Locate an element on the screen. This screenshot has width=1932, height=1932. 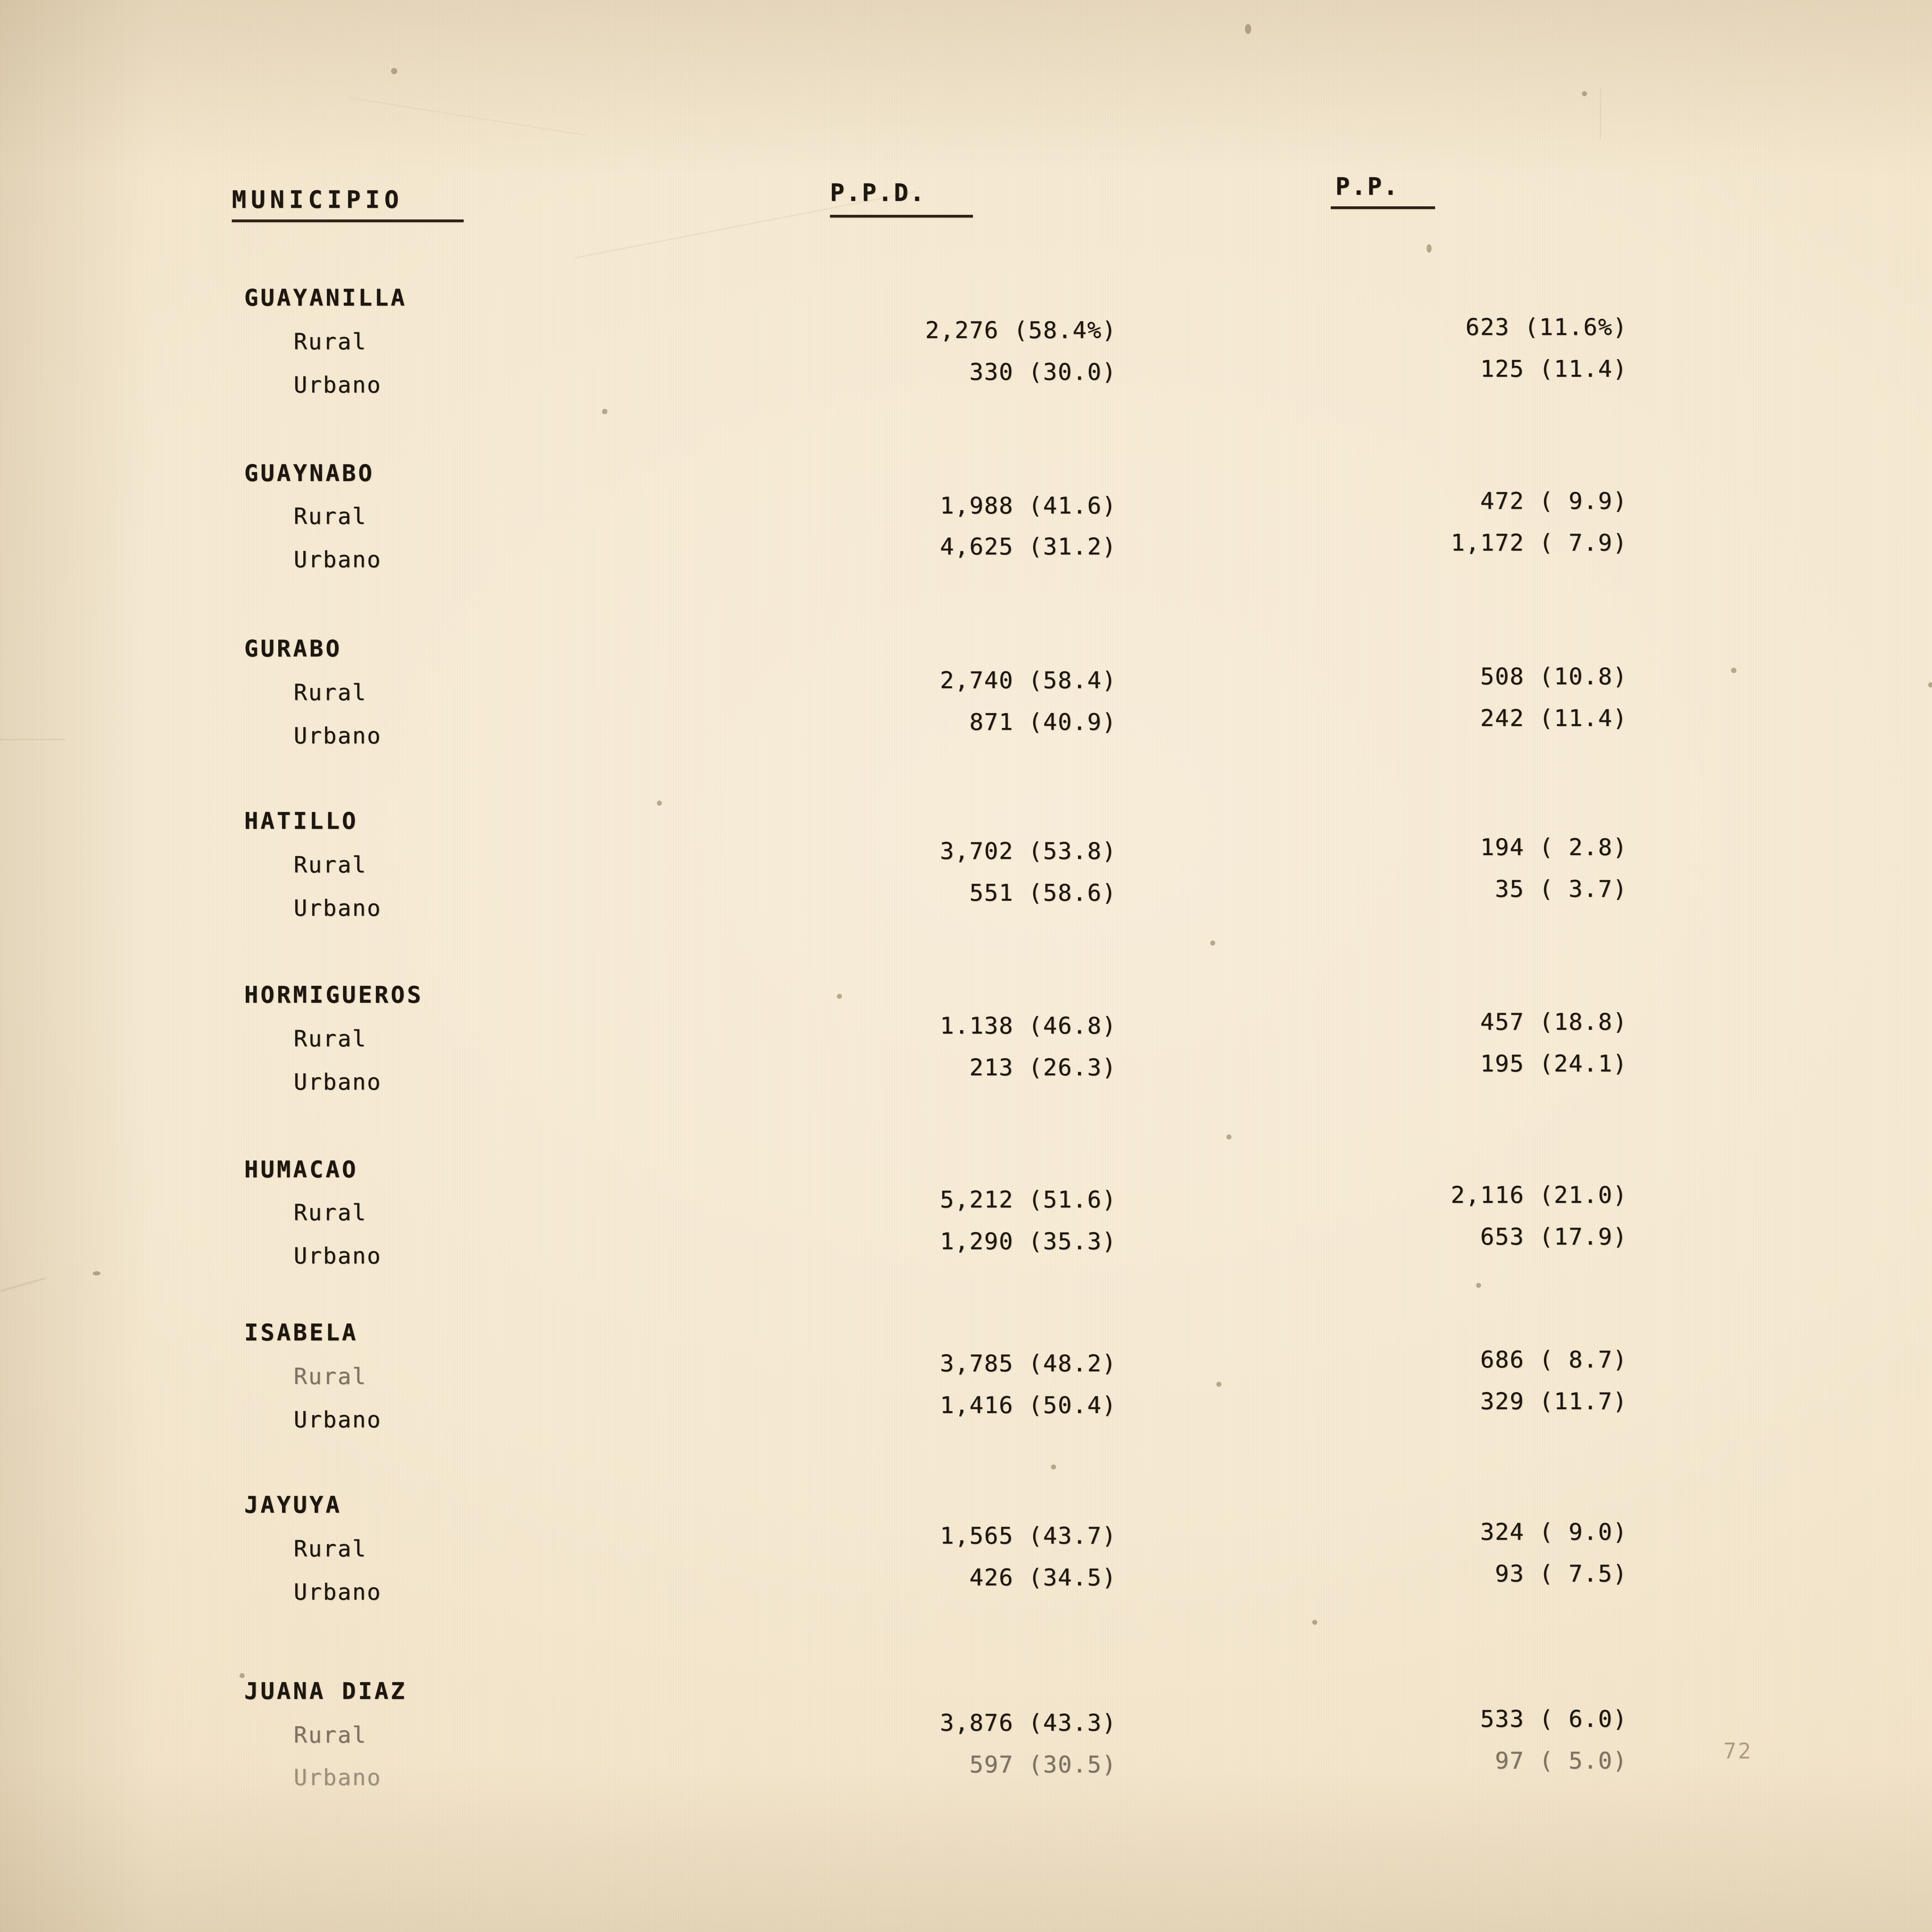
paper-crease is located at coordinates (468, 117).